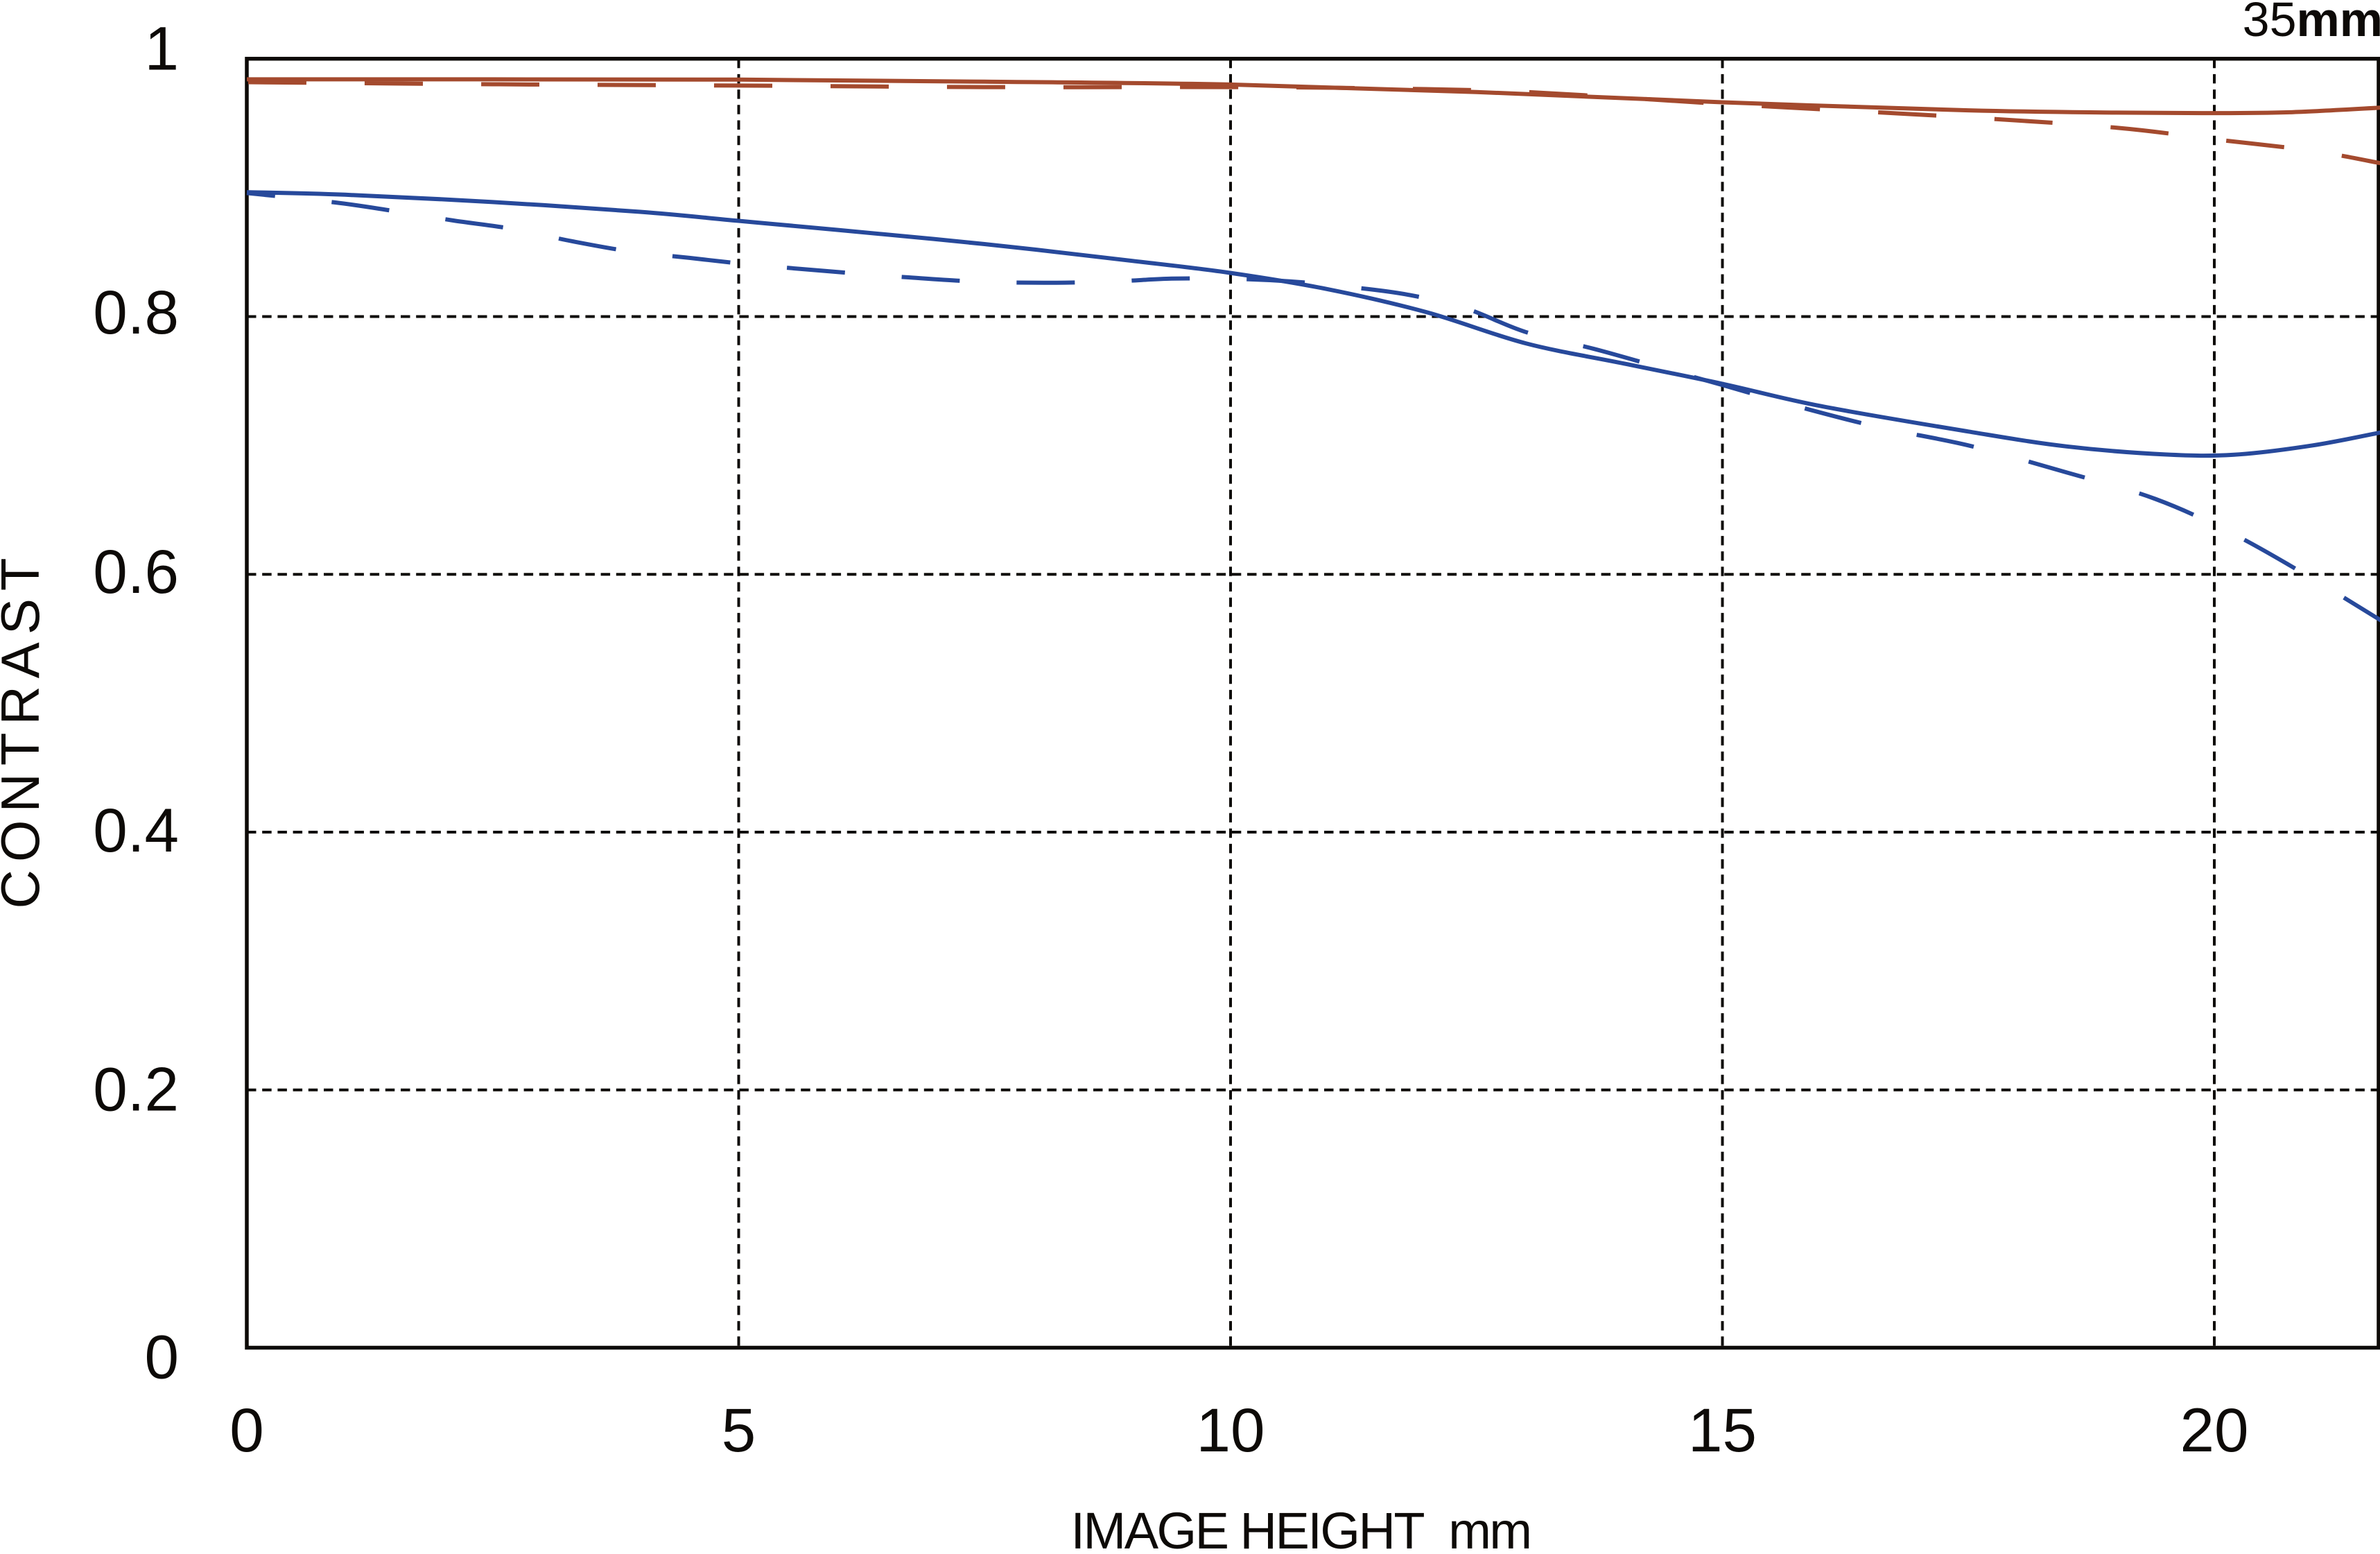  What do you see at coordinates (136, 312) in the screenshot?
I see `svg-text: 0.8` at bounding box center [136, 312].